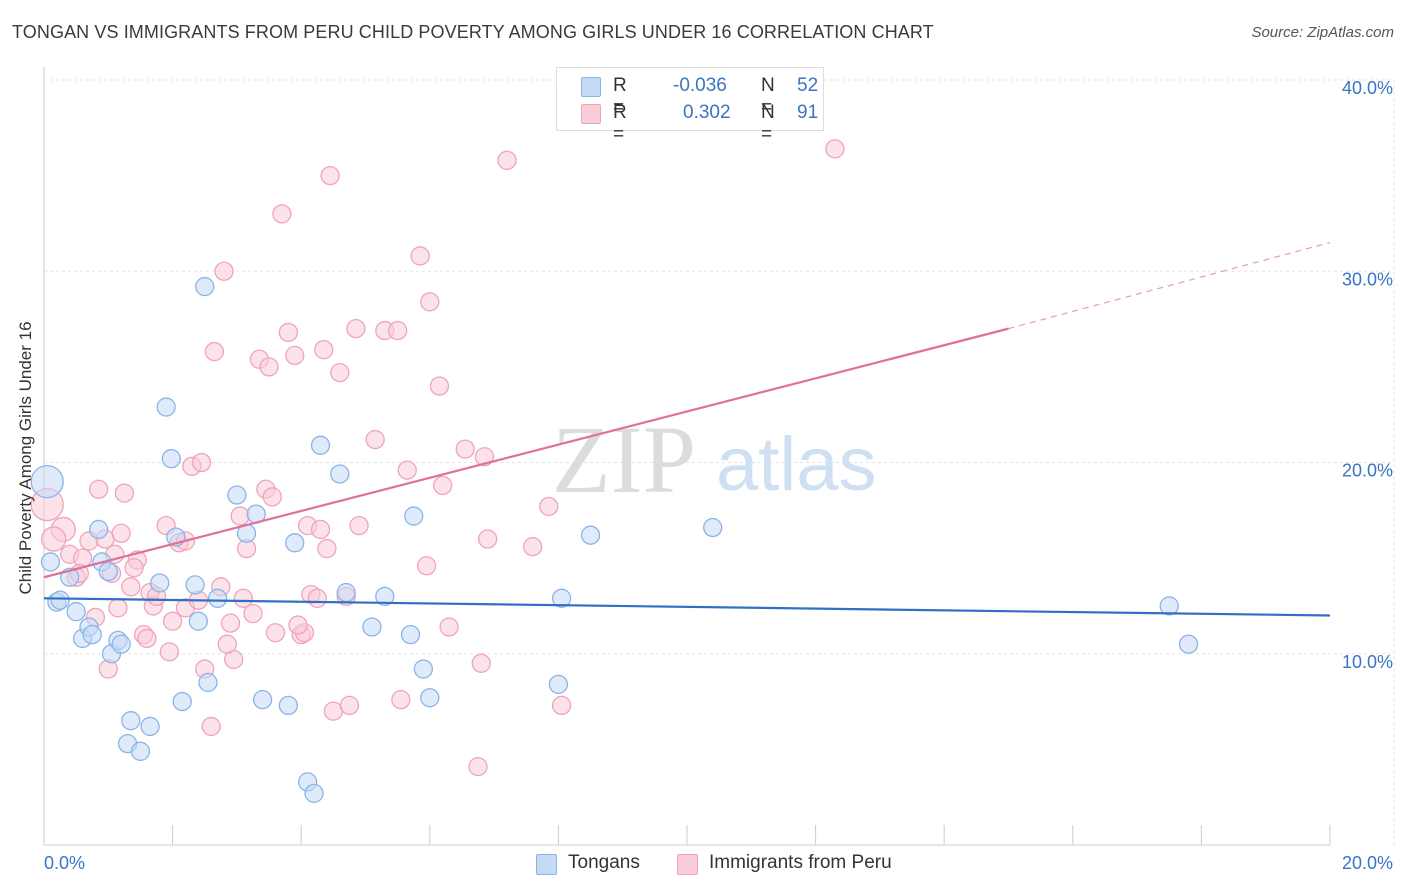 This screenshot has width=1406, height=892. What do you see at coordinates (808, 112) in the screenshot?
I see `legend-n-value: 91` at bounding box center [808, 112].